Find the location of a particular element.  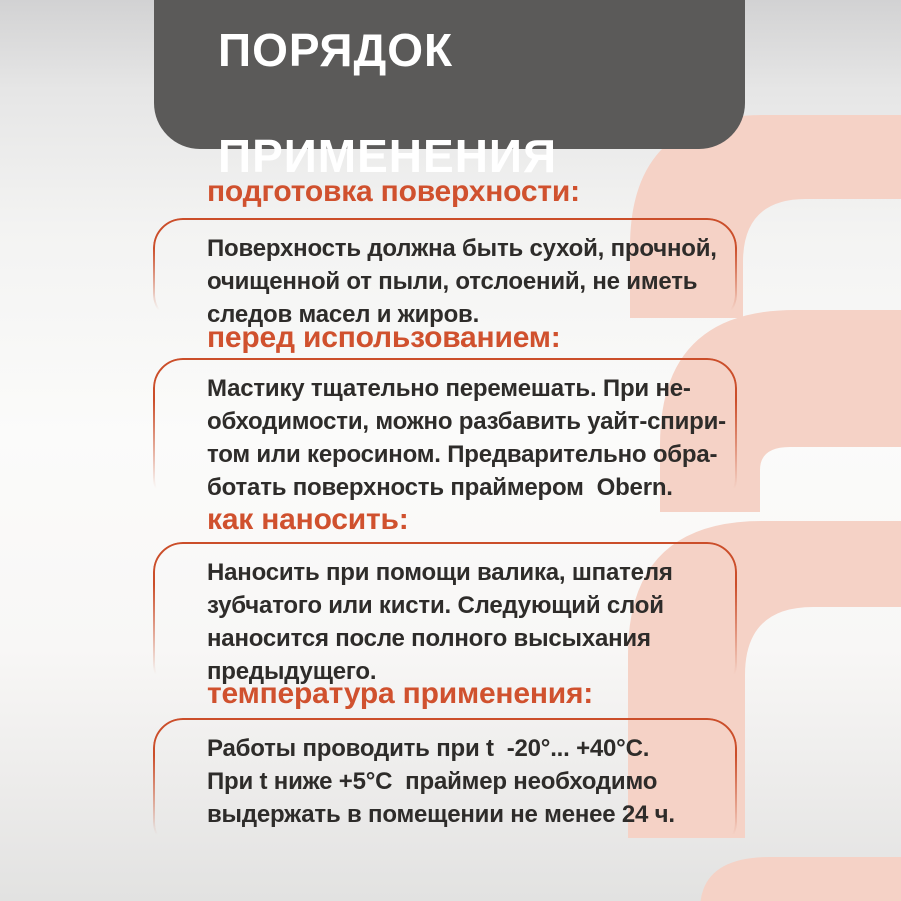

body-line: Поверхность должна быть сухой, прочной, is located at coordinates (462, 248).